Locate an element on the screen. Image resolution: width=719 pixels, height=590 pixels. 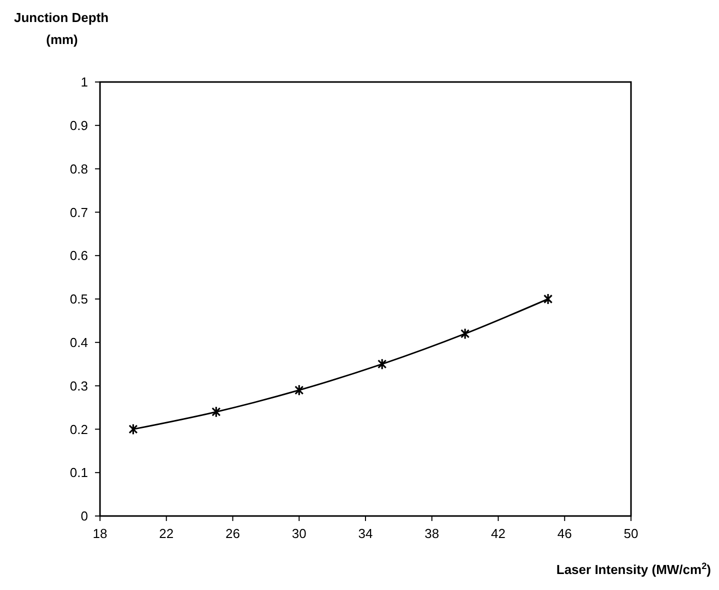
x-axis-title: Laser Intensity (MW/cm$^{2}$) is located at coordinates (633, 569).